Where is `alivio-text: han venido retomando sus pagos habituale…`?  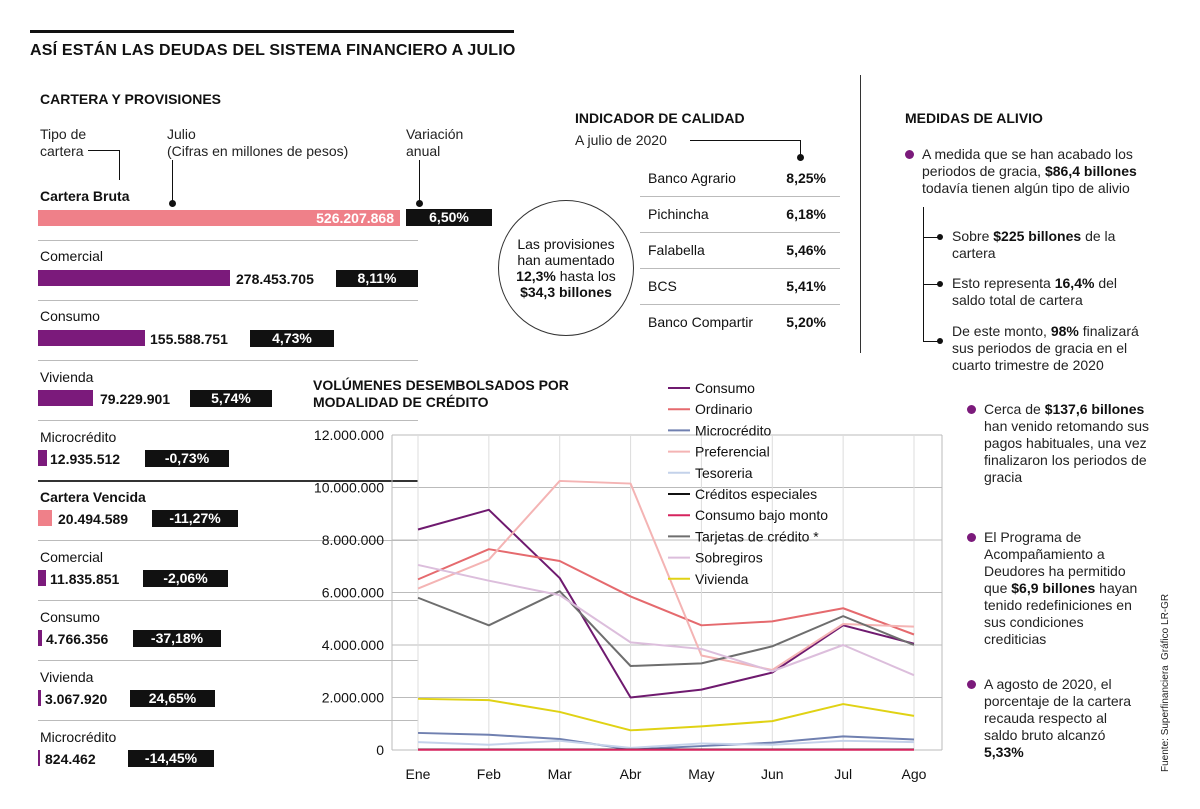
alivio-text: han venido retomando sus pagos habituale… is located at coordinates (1066, 451).